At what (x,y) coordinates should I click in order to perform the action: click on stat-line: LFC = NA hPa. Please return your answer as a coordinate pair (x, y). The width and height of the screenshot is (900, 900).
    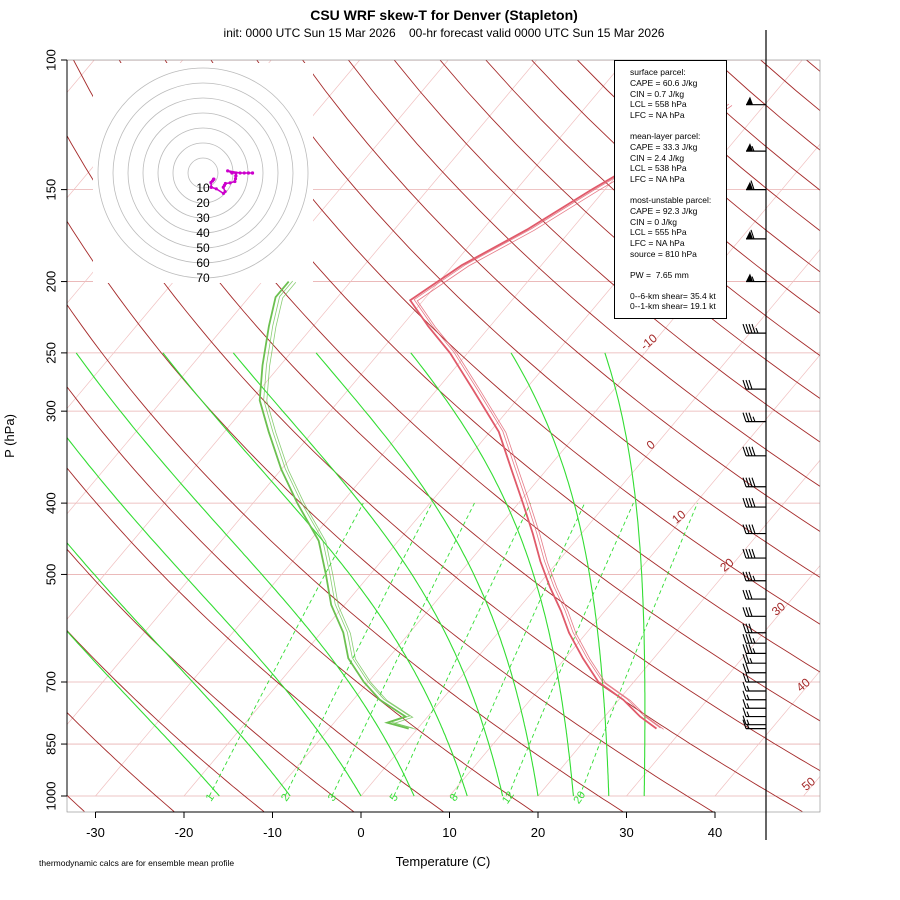
    Looking at the image, I should click on (657, 179).